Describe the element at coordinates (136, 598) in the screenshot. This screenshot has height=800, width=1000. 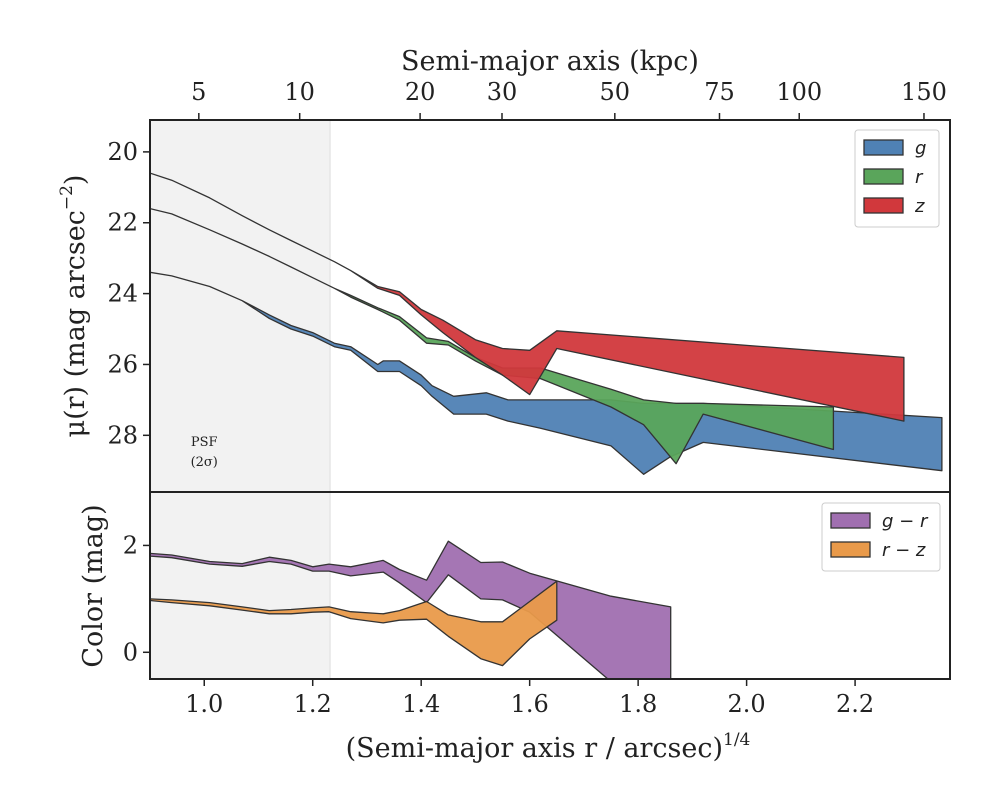
I see `bottom-y-ticks: 02` at that location.